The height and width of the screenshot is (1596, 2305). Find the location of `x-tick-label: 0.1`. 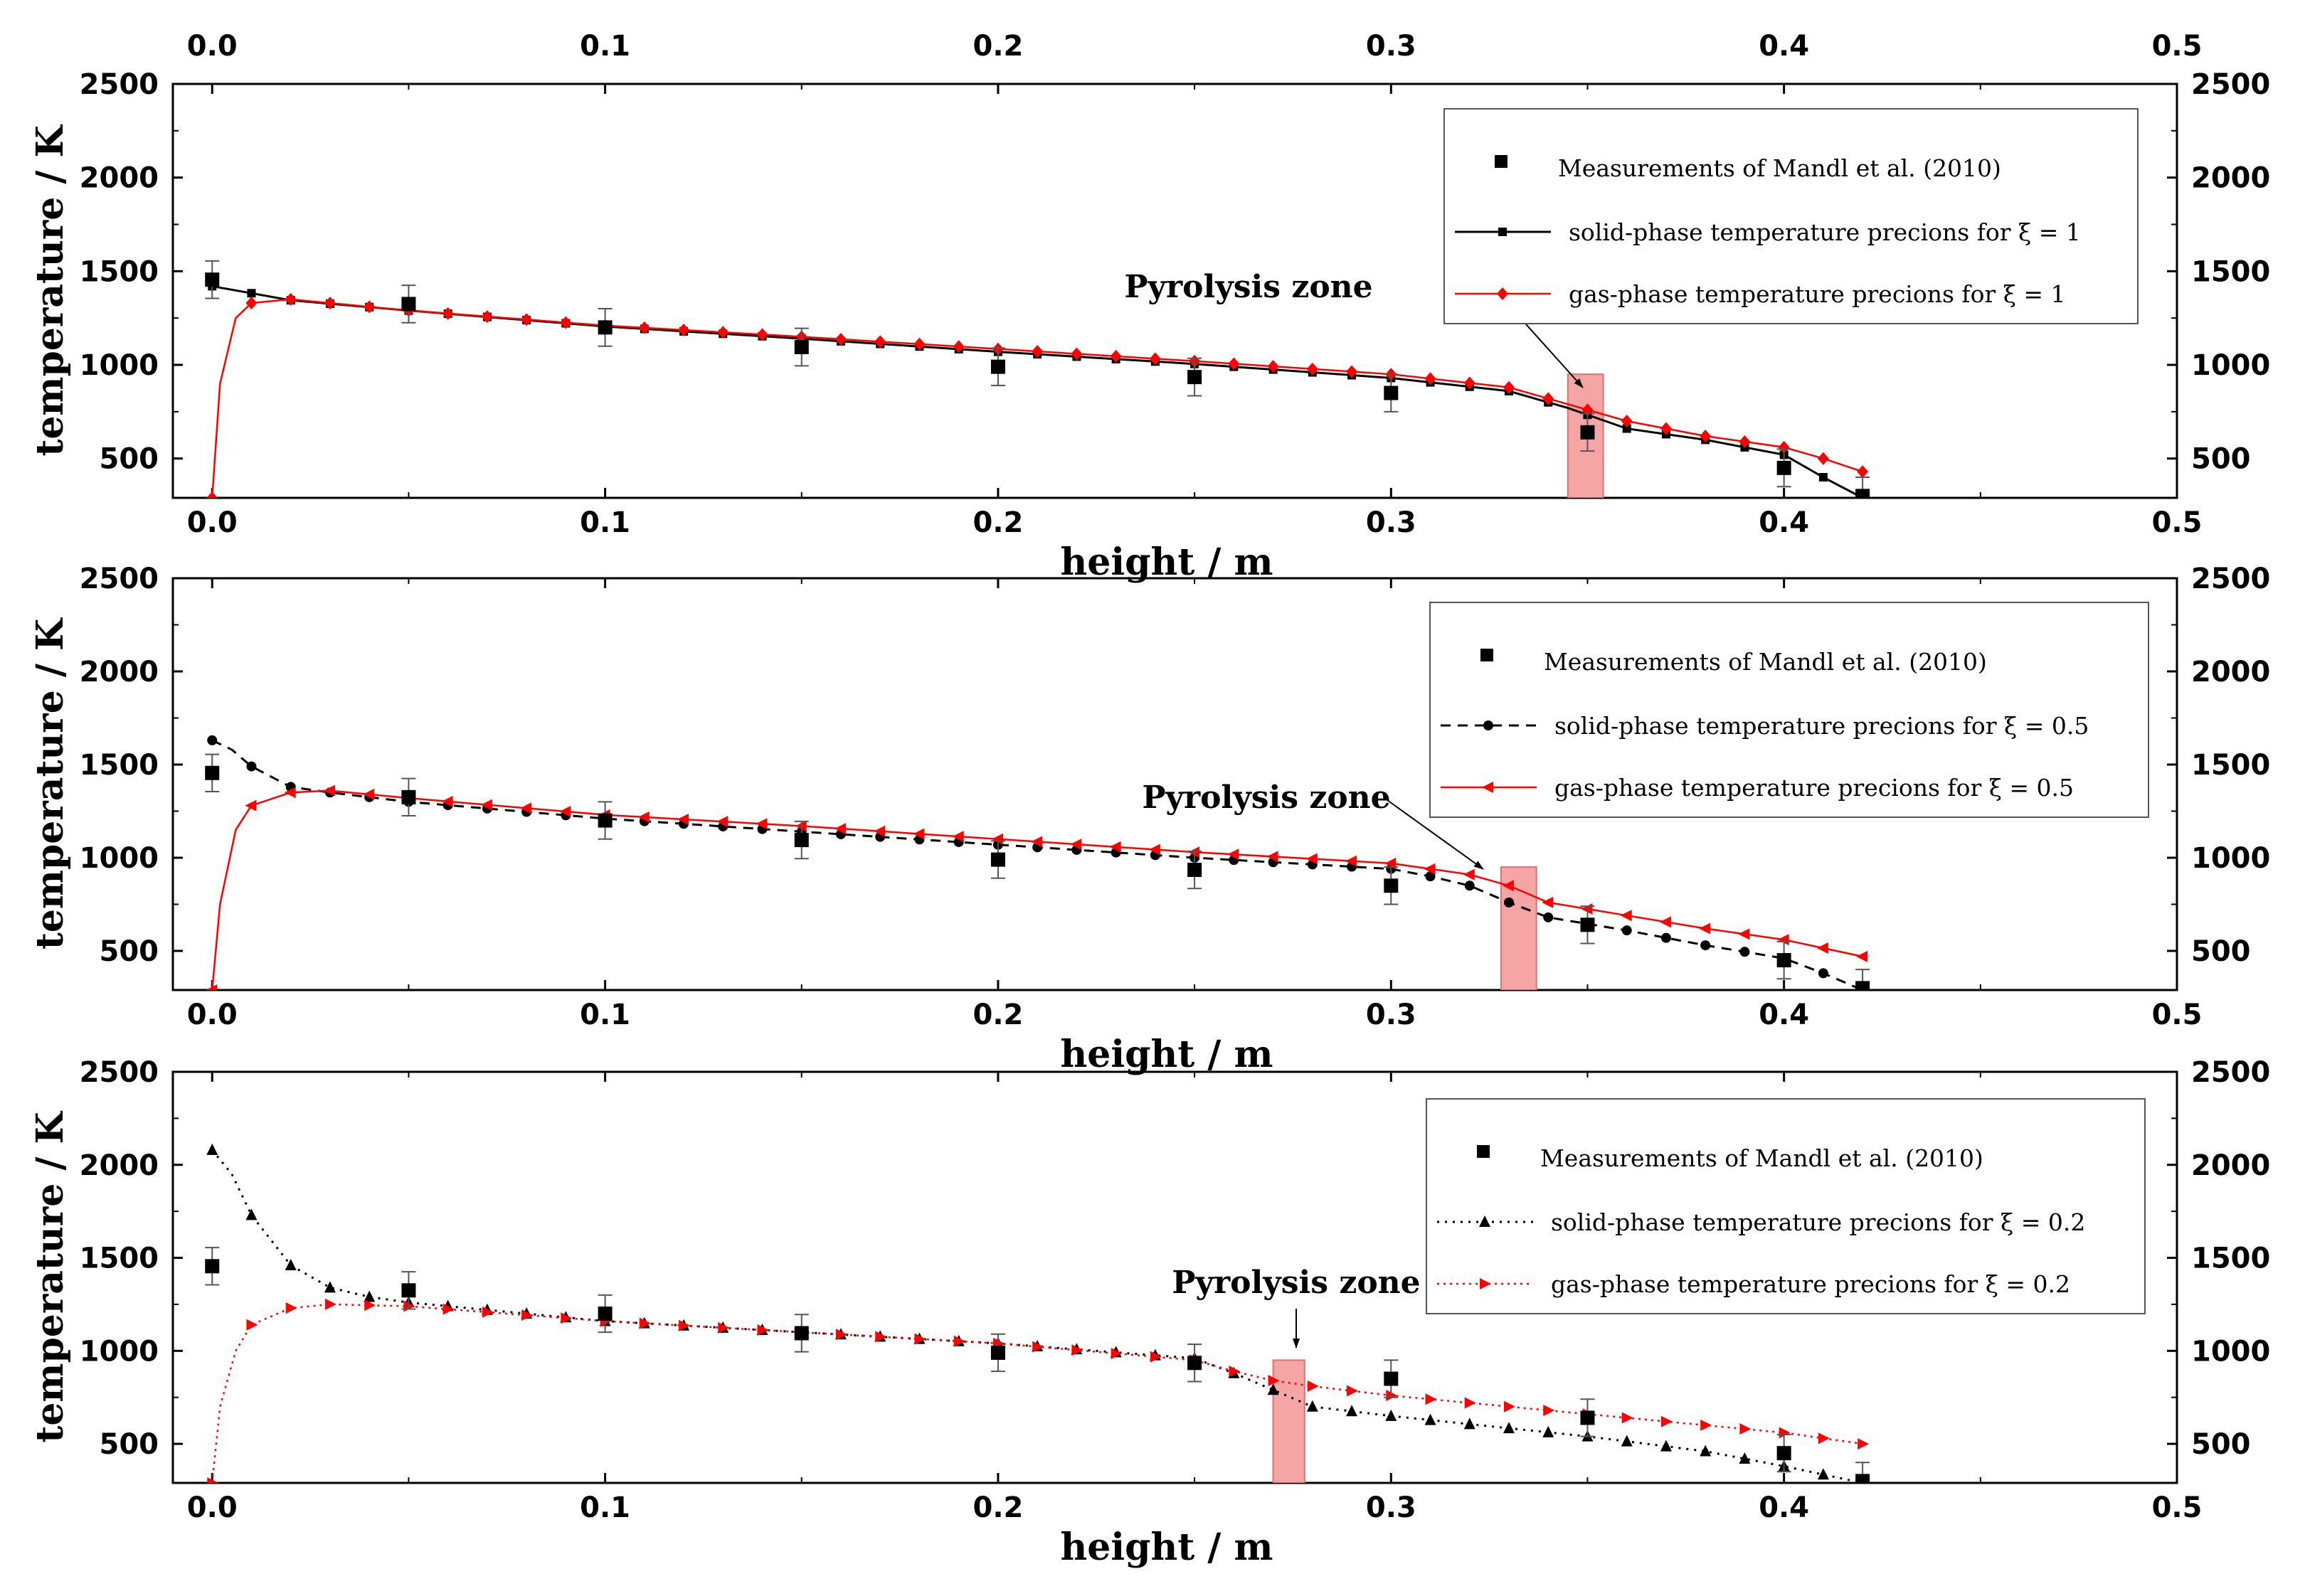

x-tick-label: 0.1 is located at coordinates (605, 1015).